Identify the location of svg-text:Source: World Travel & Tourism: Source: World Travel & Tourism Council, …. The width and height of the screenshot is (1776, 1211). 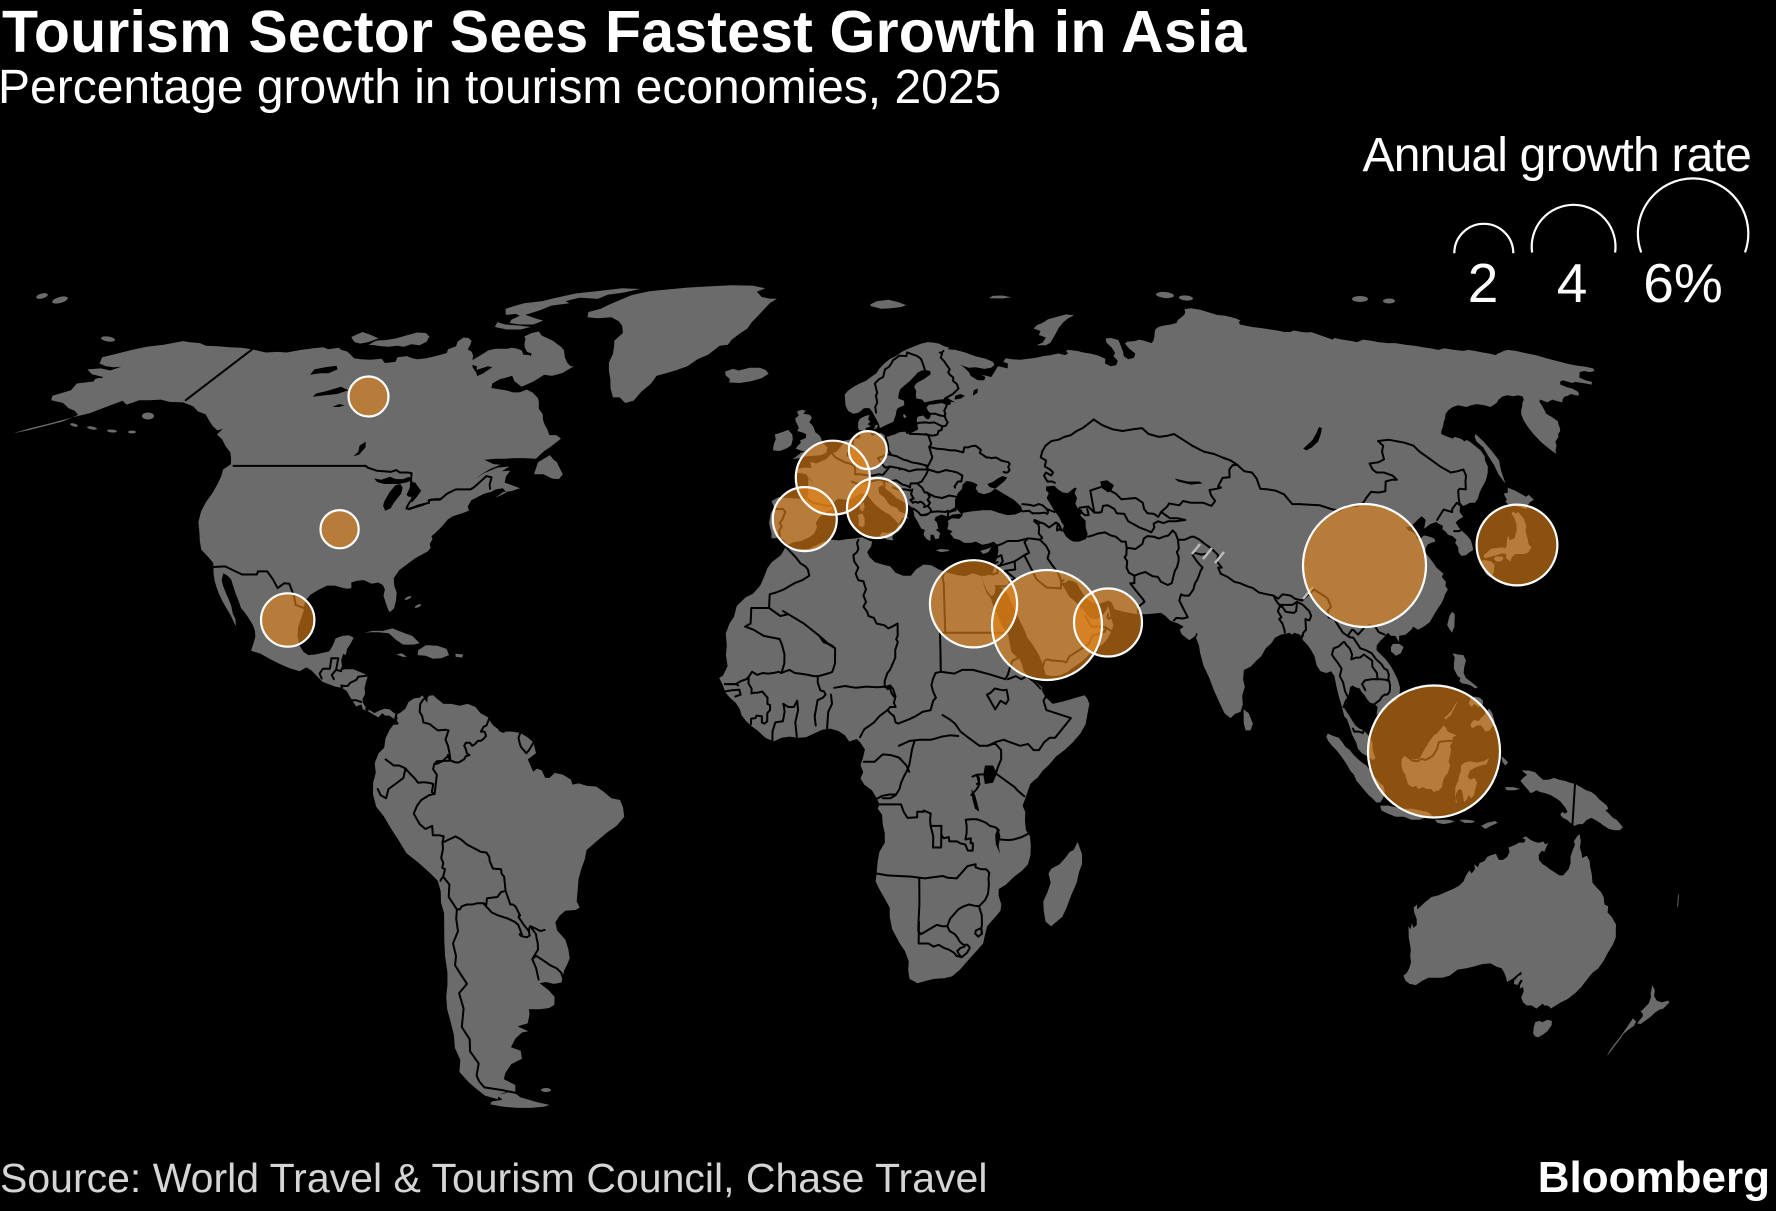
(493, 1178).